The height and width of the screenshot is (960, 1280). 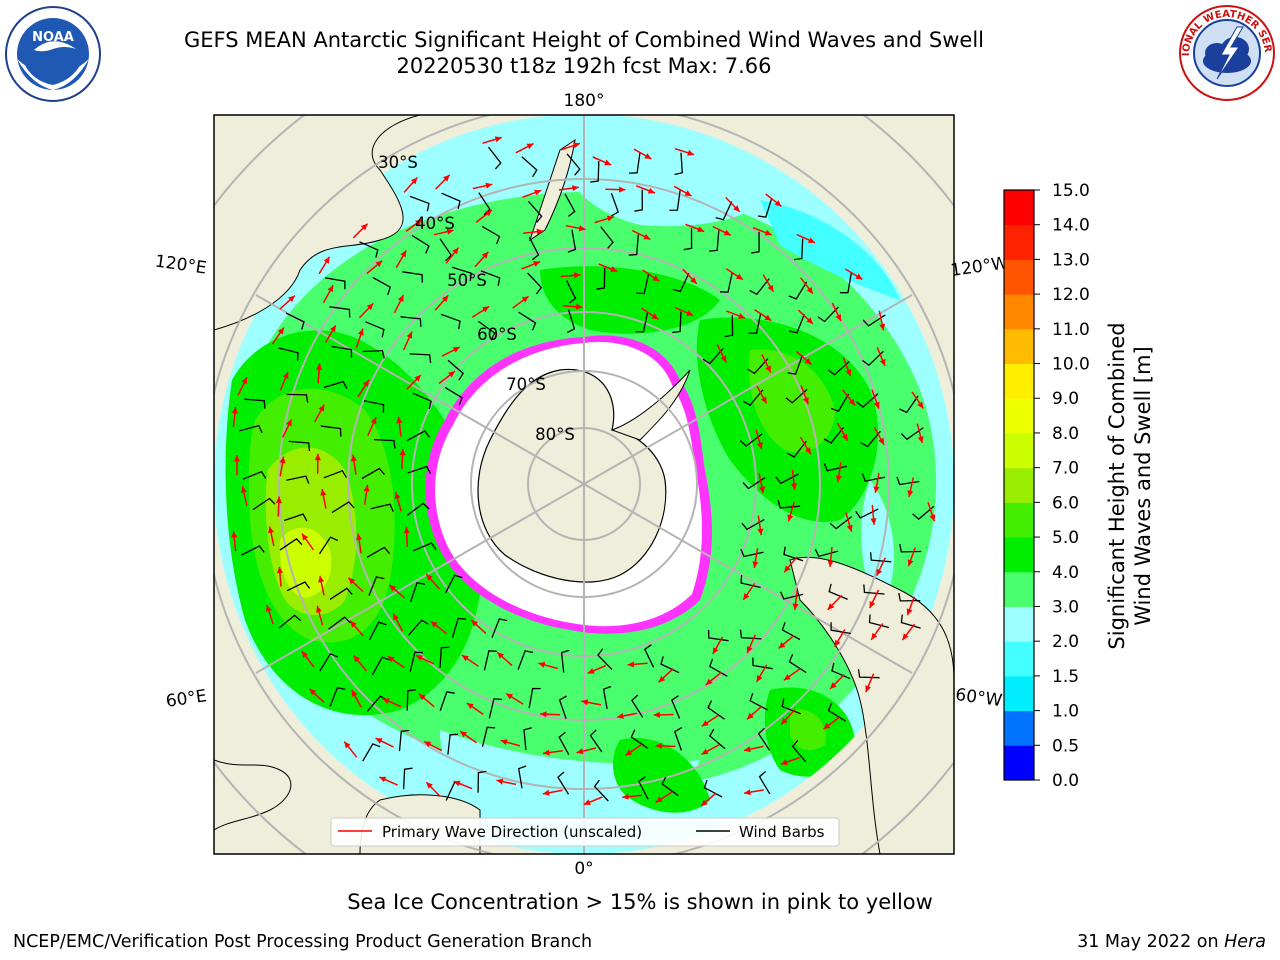 I want to click on lon-label-120w: 120°W, so click(x=979, y=267).